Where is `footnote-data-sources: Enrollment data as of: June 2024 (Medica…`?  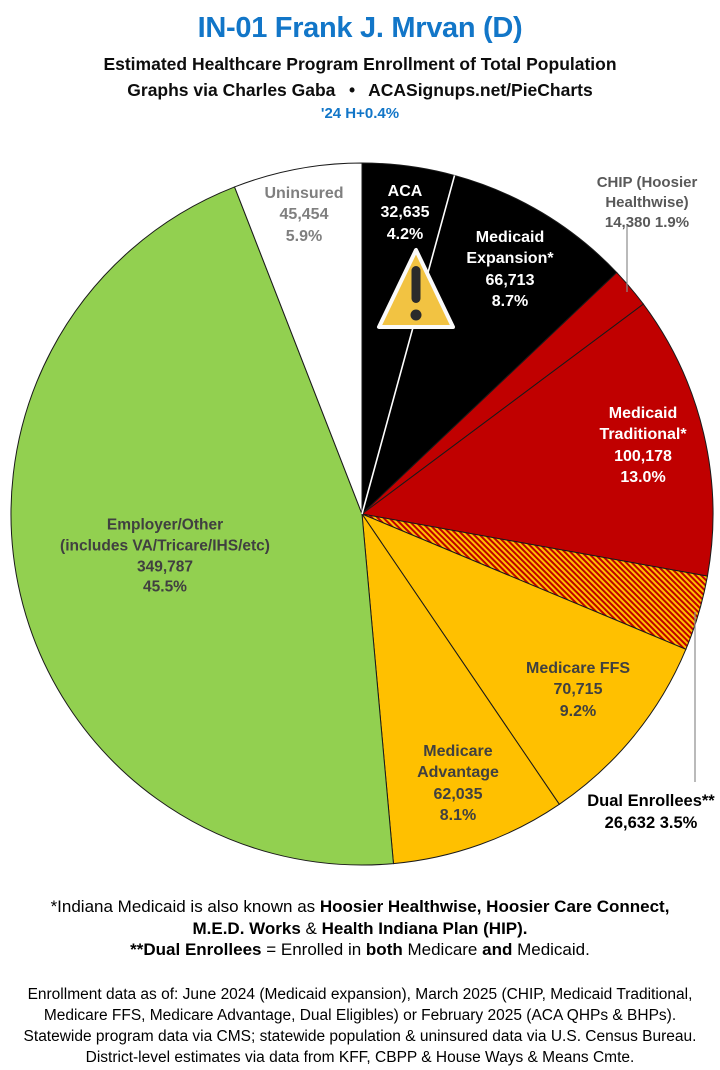
footnote-data-sources: Enrollment data as of: June 2024 (Medica… is located at coordinates (360, 1026).